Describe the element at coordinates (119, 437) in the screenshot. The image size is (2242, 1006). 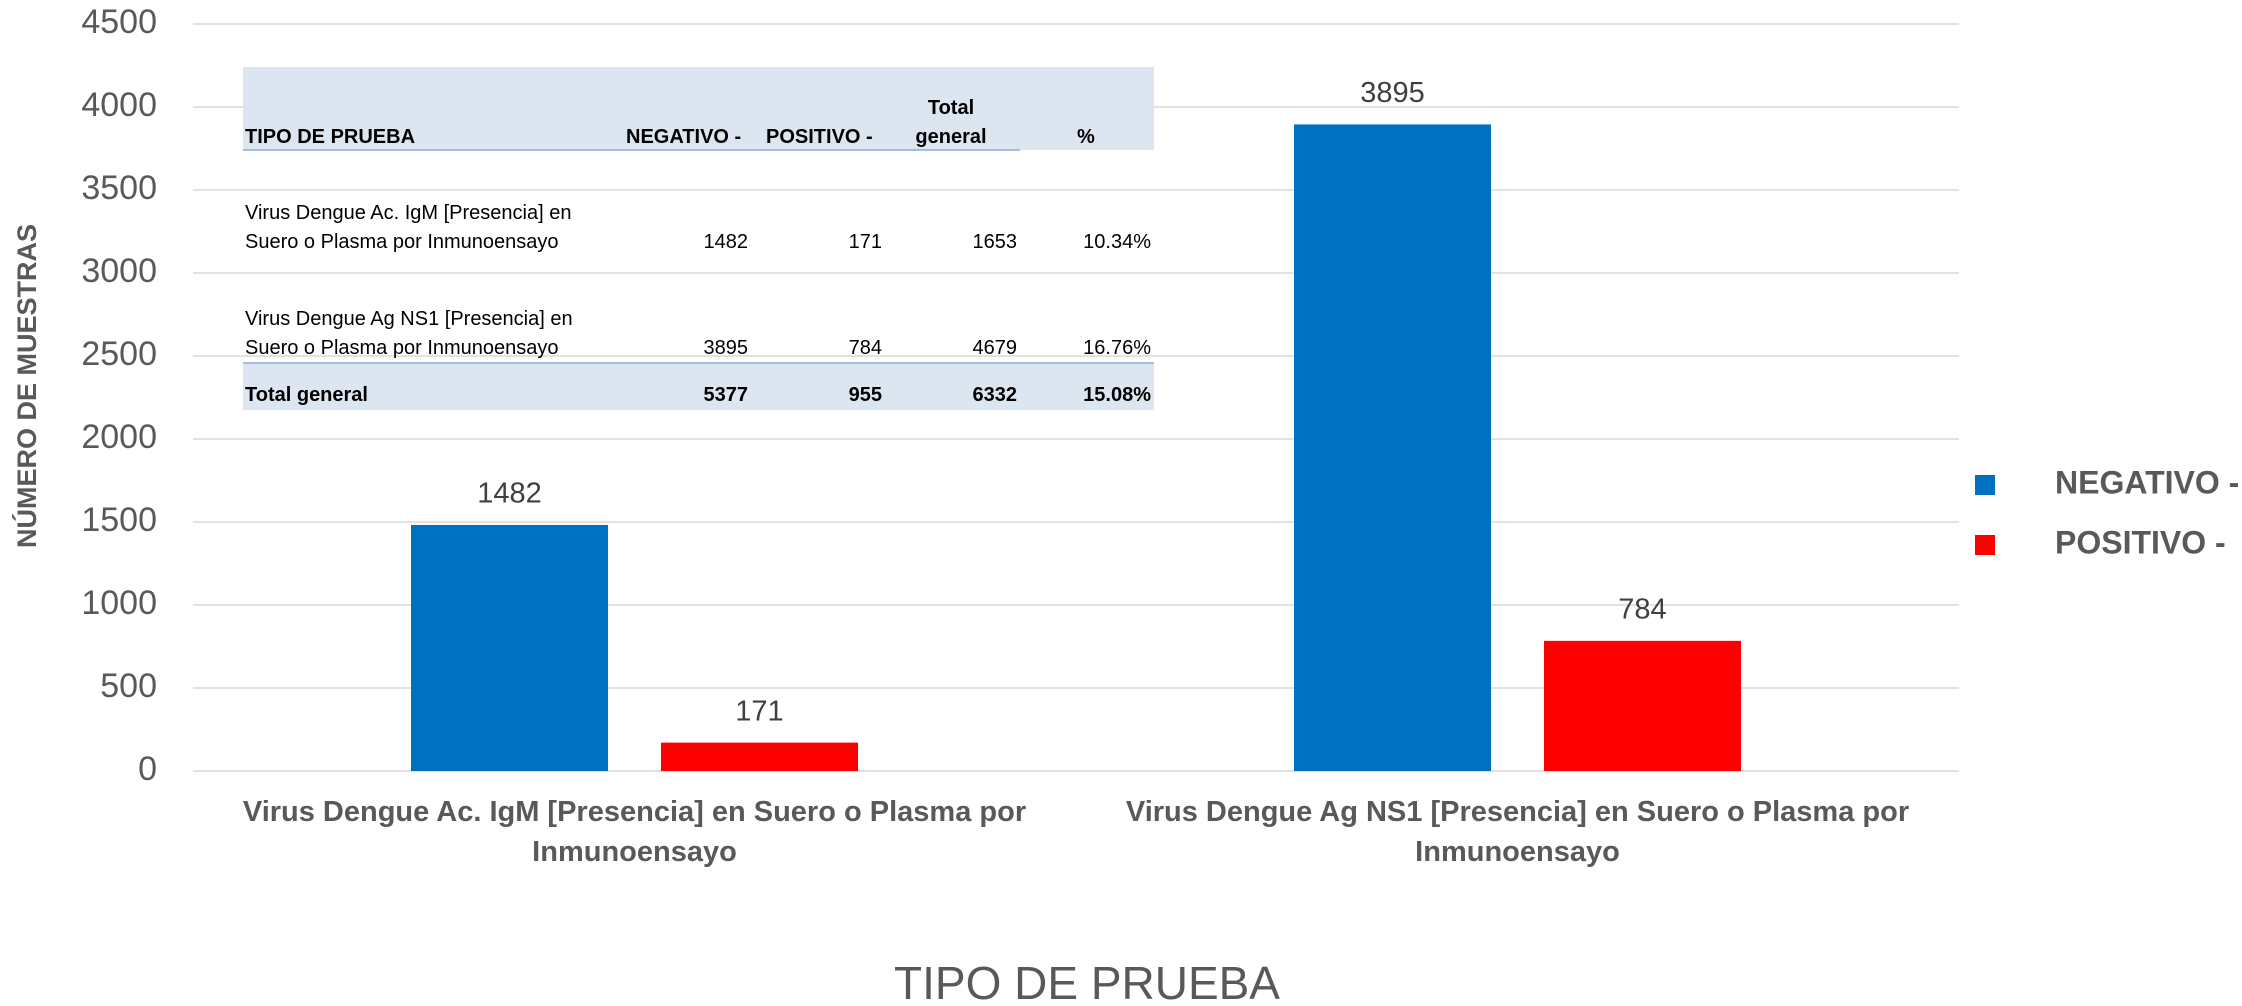
I see `y-tick-label: 2000` at that location.